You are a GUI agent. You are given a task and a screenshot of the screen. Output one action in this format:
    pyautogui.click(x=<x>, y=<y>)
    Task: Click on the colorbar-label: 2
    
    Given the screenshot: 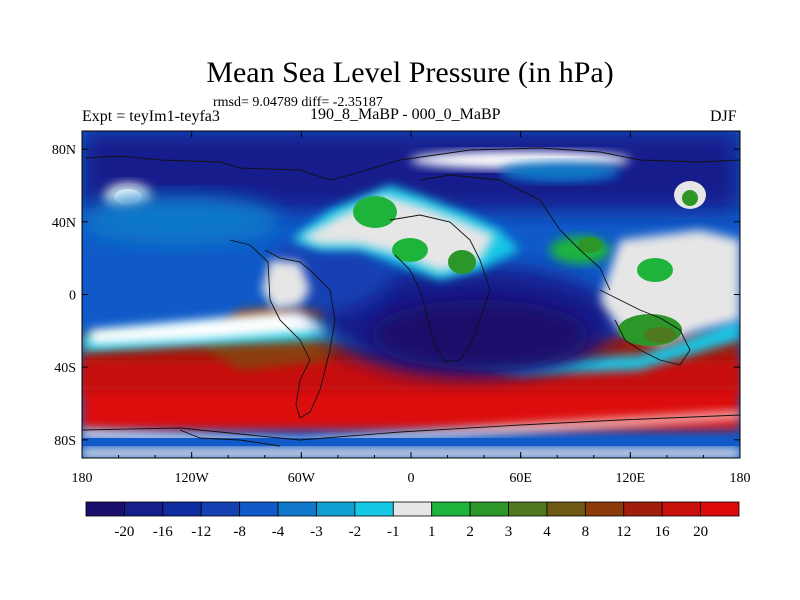 What is the action you would take?
    pyautogui.click(x=470, y=532)
    